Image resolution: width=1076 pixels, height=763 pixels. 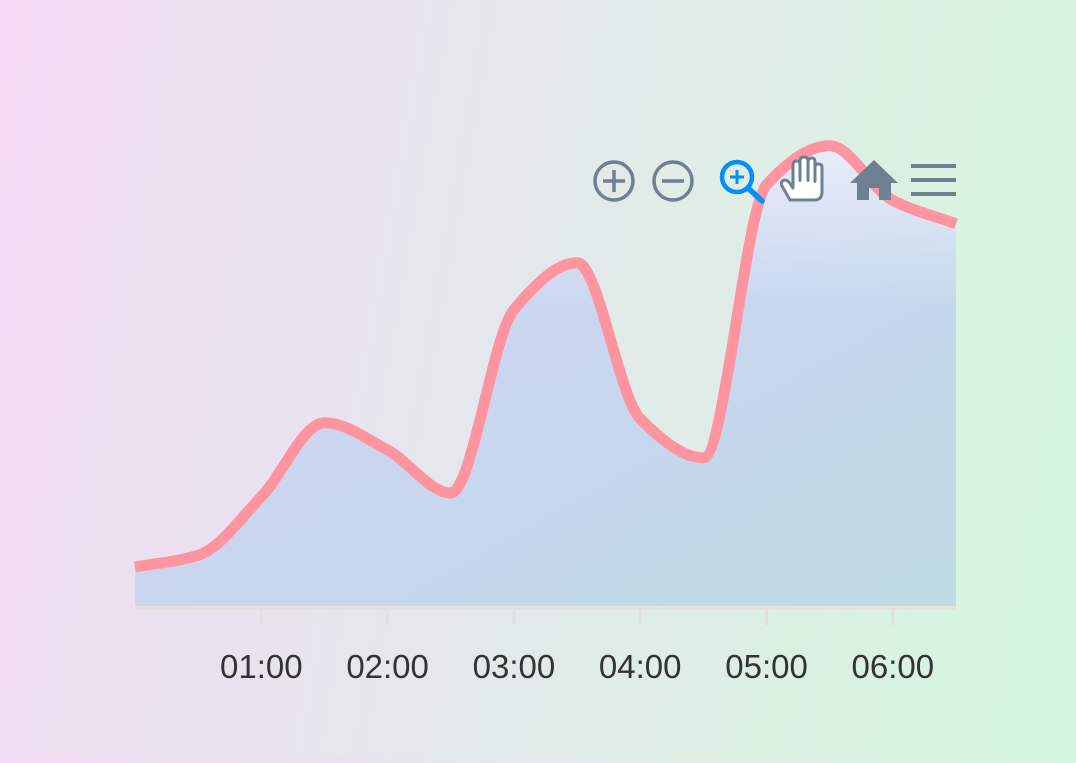 What do you see at coordinates (387, 666) in the screenshot?
I see `x-tick-label-1: 02:00` at bounding box center [387, 666].